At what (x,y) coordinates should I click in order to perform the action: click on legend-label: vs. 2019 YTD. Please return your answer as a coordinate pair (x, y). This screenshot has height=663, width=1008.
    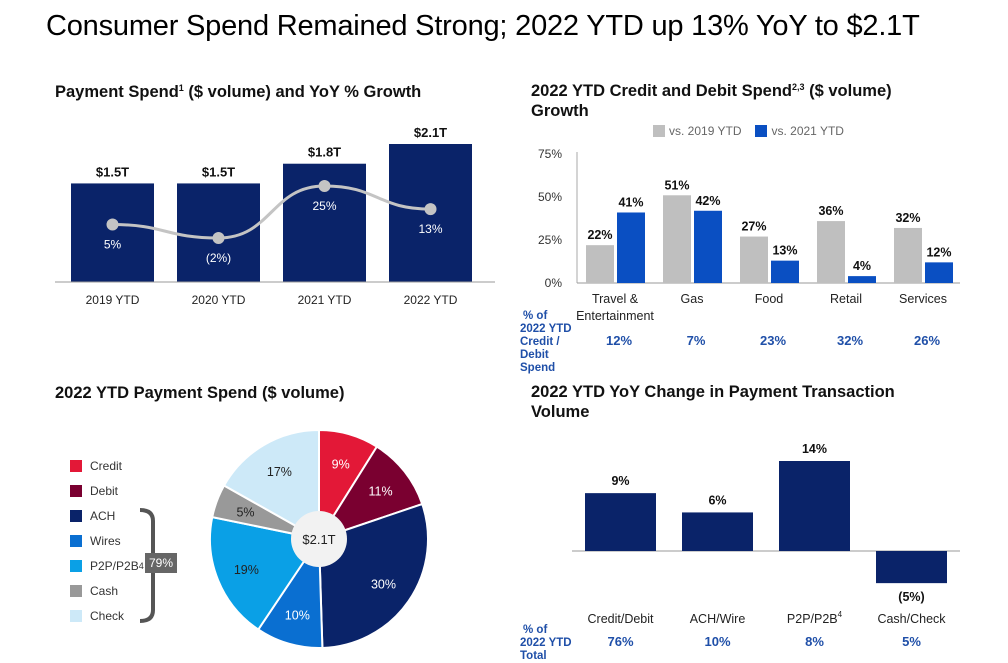
    Looking at the image, I should click on (705, 131).